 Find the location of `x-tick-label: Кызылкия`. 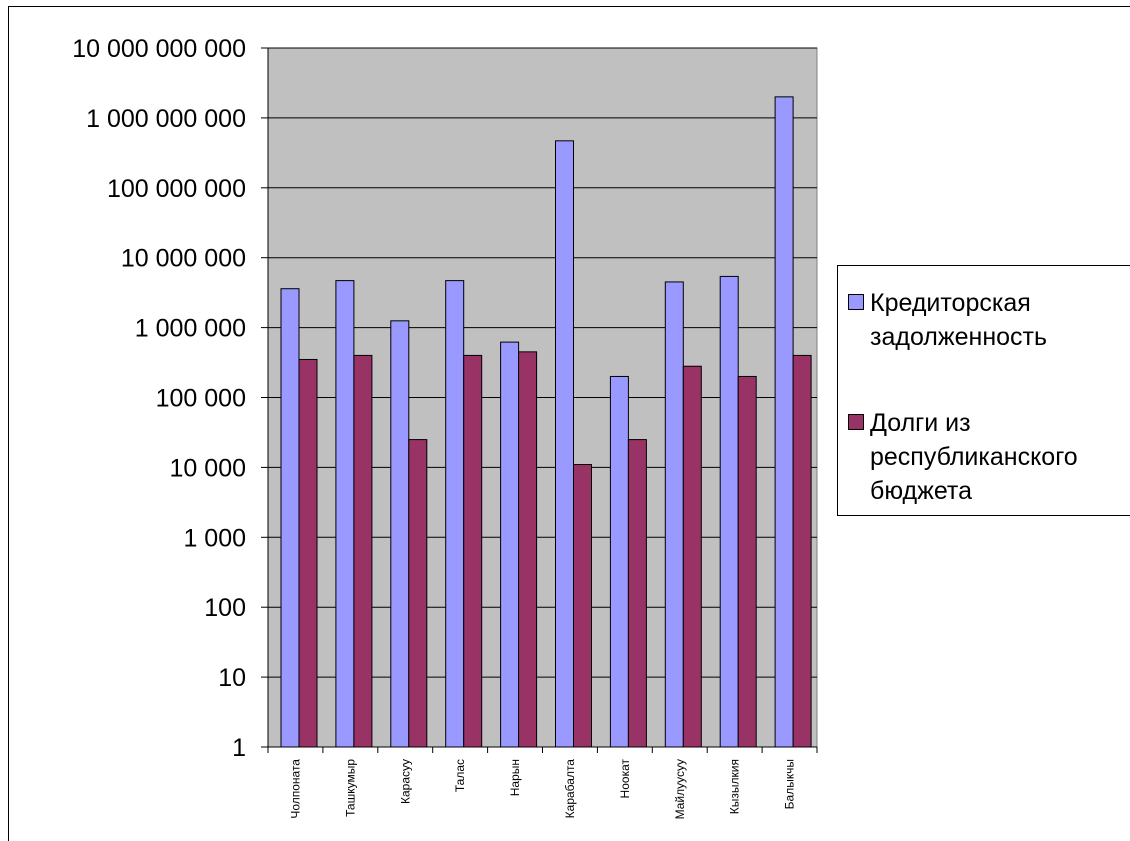

x-tick-label: Кызылкия is located at coordinates (735, 786).